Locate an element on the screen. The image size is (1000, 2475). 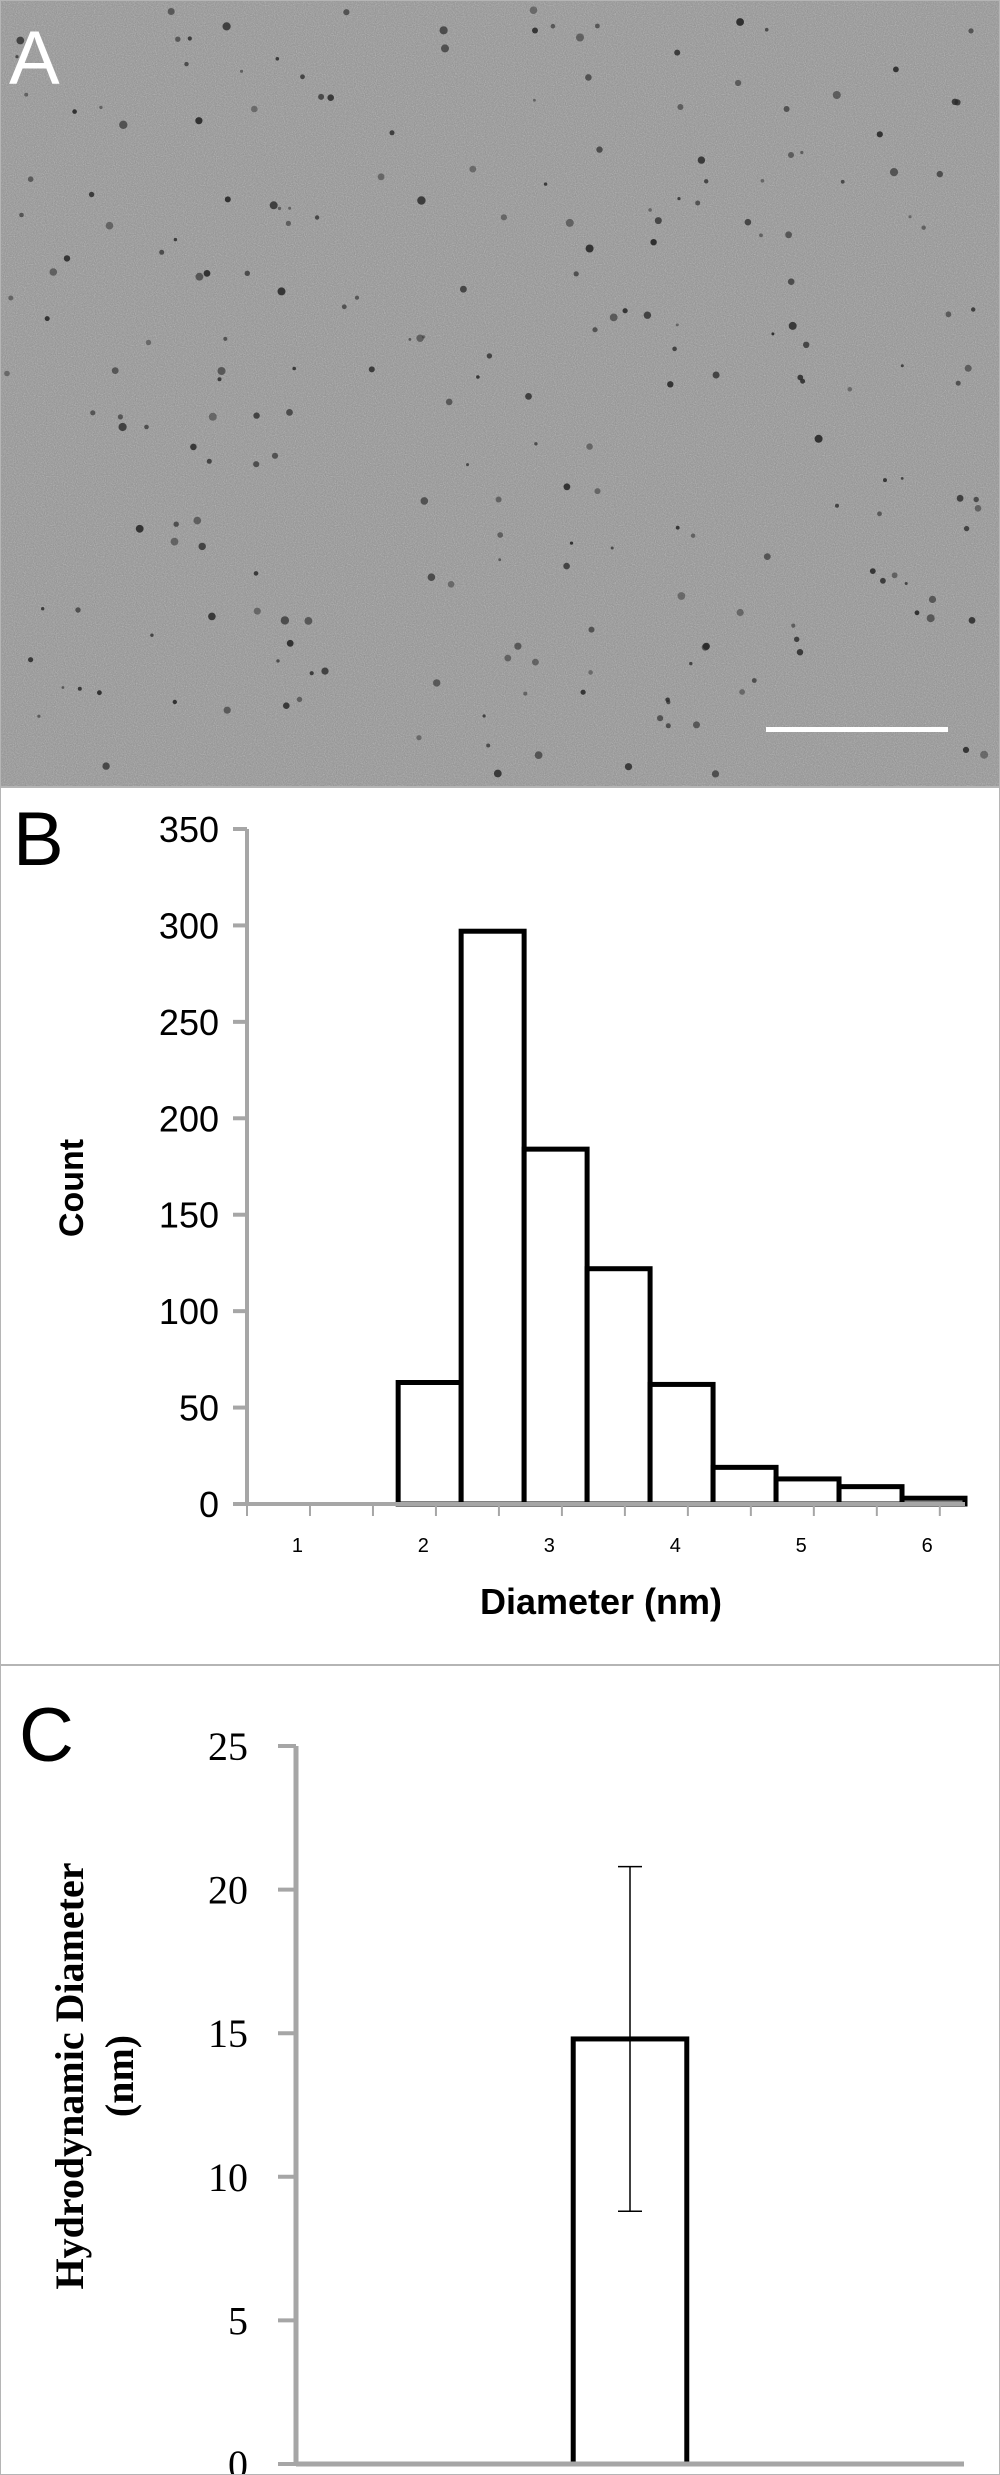
x-tick-label: 2 is located at coordinates (423, 1546).